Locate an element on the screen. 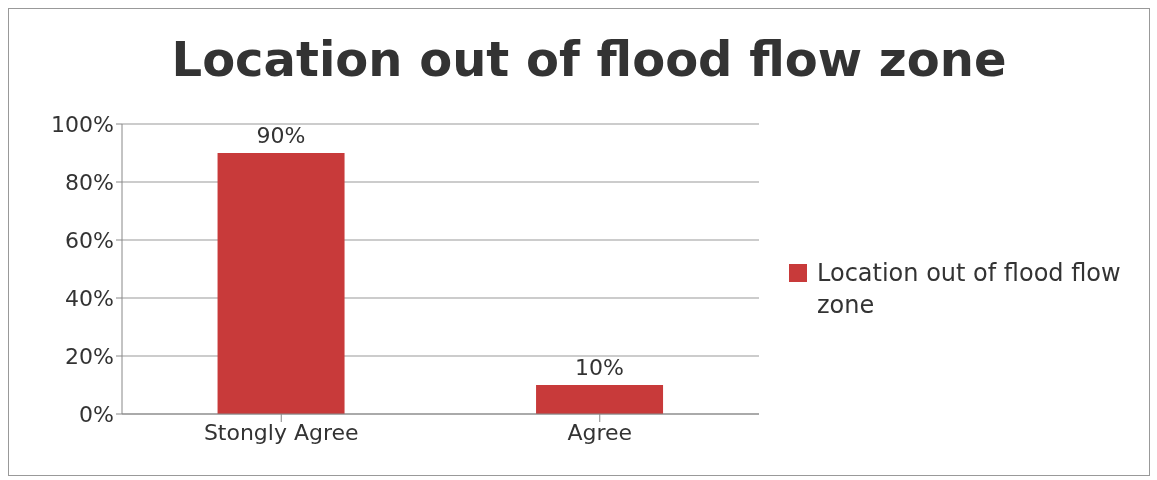 Image resolution: width=1157 pixels, height=480 pixels. chart-title: Location out of flood flow zone is located at coordinates (589, 59).